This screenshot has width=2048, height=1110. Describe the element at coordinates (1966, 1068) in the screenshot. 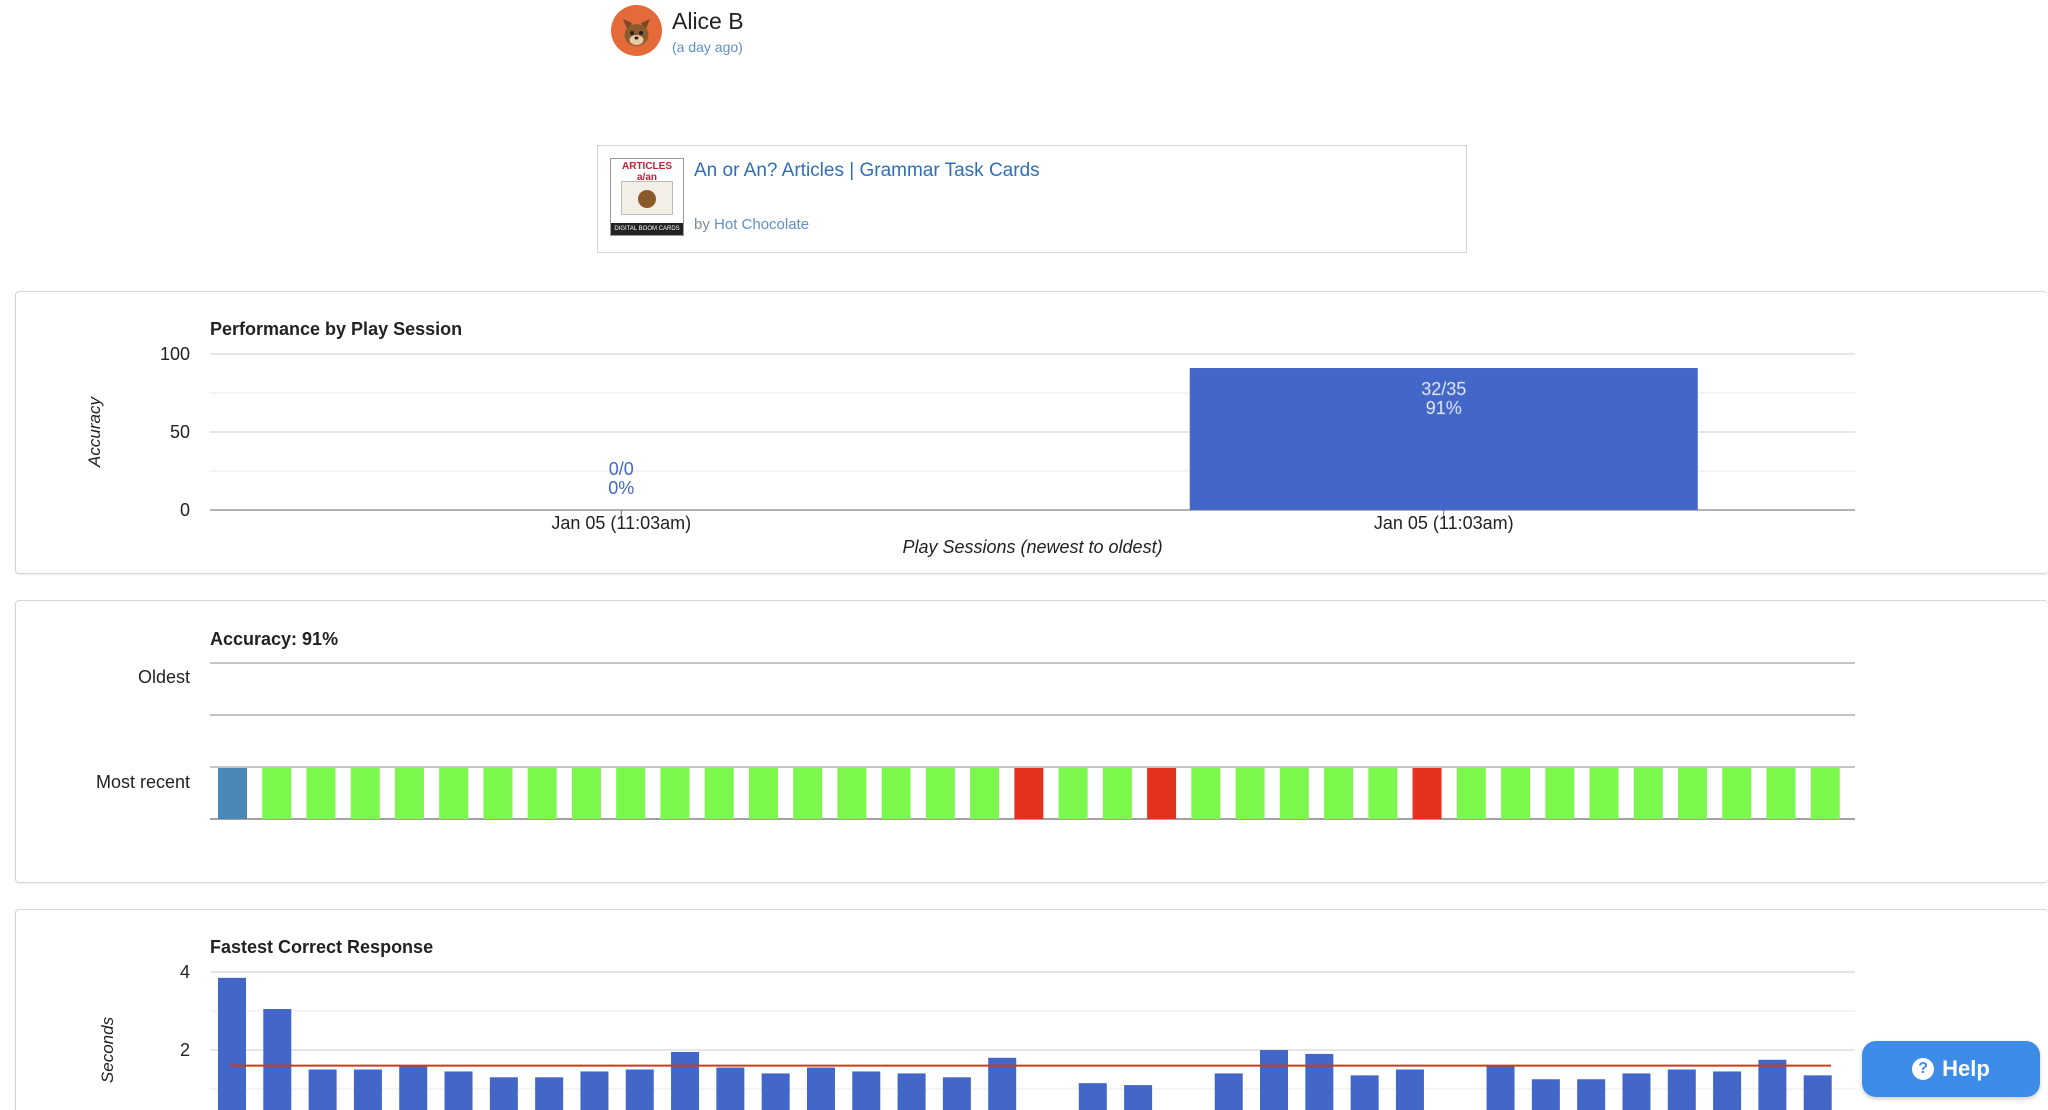

I see `help-label: Help` at that location.